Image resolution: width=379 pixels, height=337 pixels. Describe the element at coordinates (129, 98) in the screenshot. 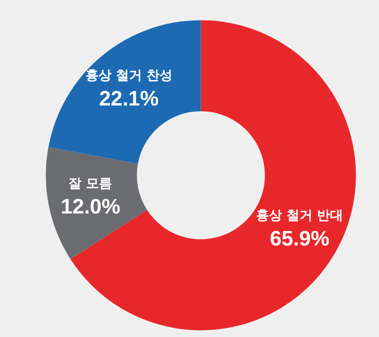

I see `data-label: 22.1%` at that location.